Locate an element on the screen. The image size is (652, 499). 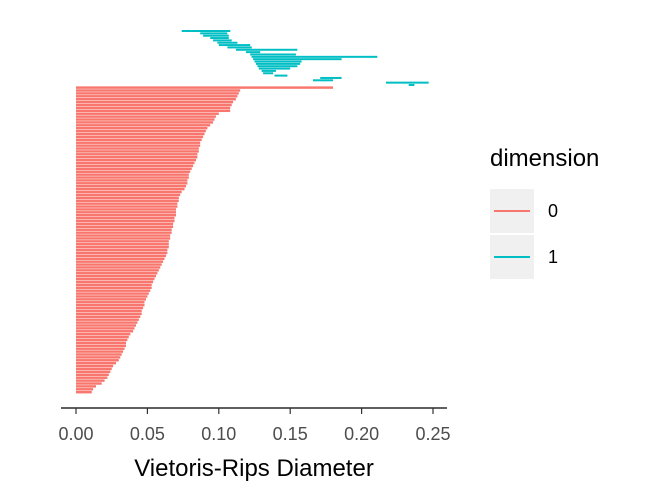
x-tick-label: 0.20 is located at coordinates (361, 434).